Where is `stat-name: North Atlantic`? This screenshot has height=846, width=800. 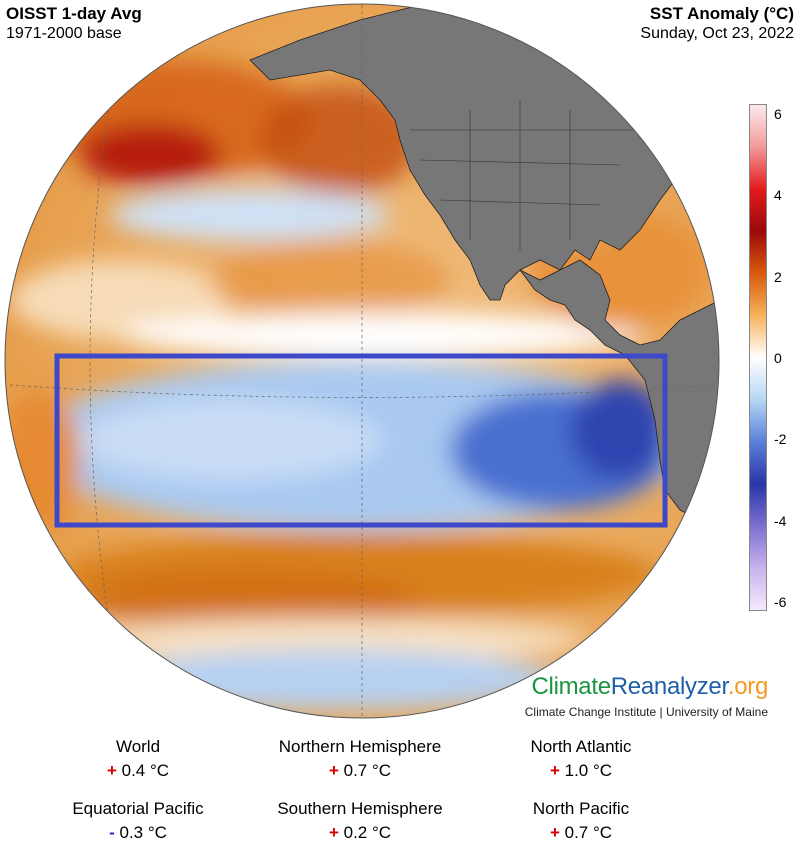
stat-name: North Atlantic is located at coordinates (581, 746).